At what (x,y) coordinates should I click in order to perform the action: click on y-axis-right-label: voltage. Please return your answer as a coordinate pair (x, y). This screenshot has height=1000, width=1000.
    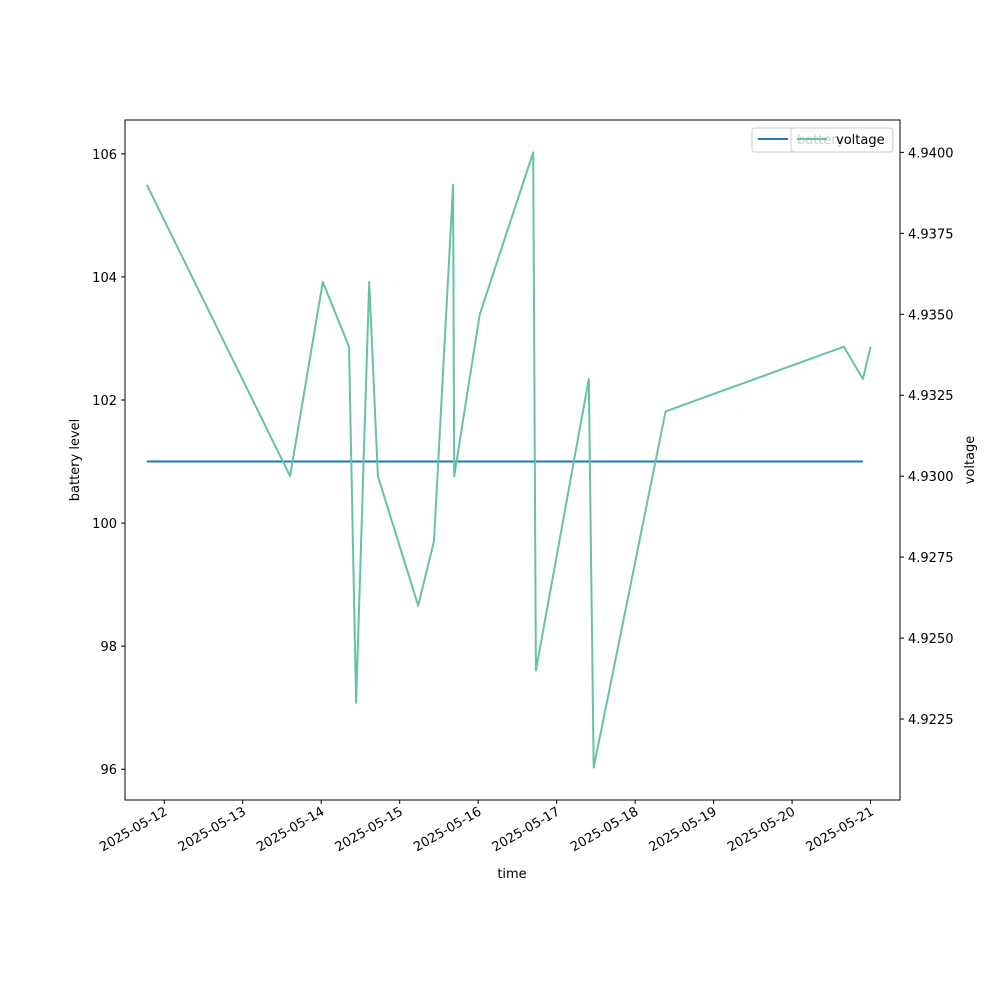
    Looking at the image, I should click on (970, 460).